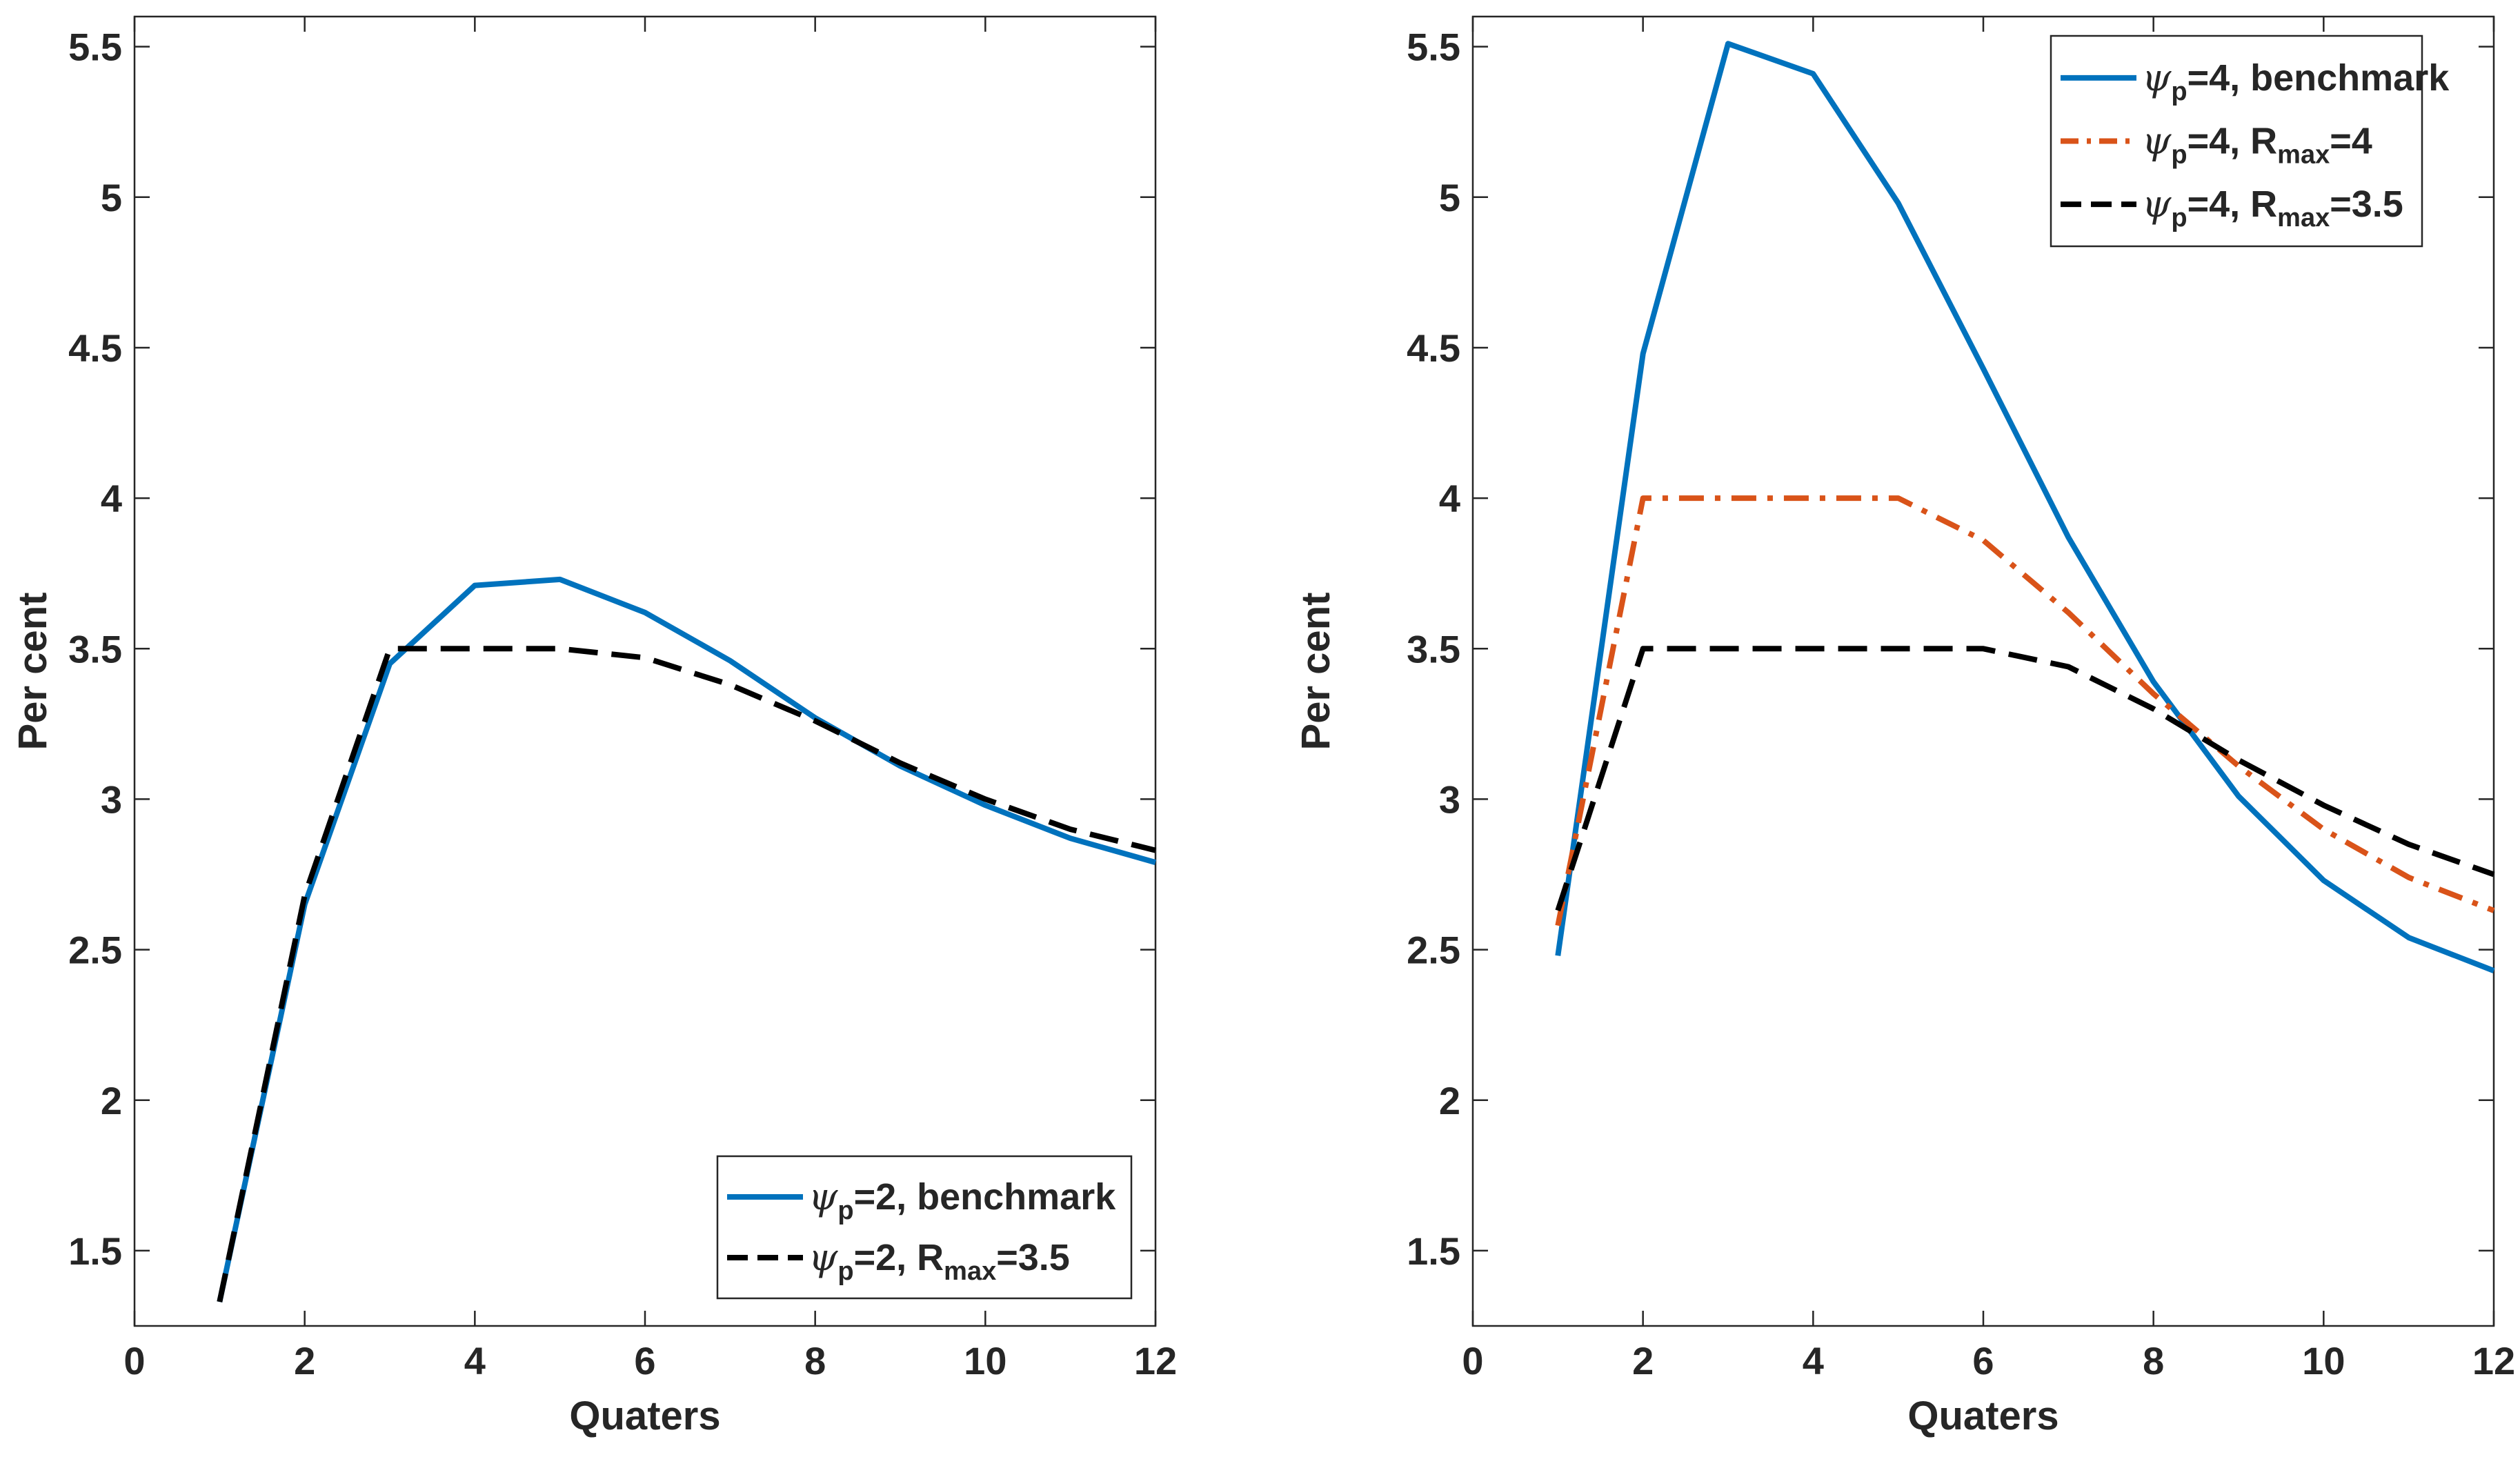 The image size is (2520, 1457). What do you see at coordinates (2257, 144) in the screenshot?
I see `legend-entry-label: ψp=4, Rmax=4` at bounding box center [2257, 144].